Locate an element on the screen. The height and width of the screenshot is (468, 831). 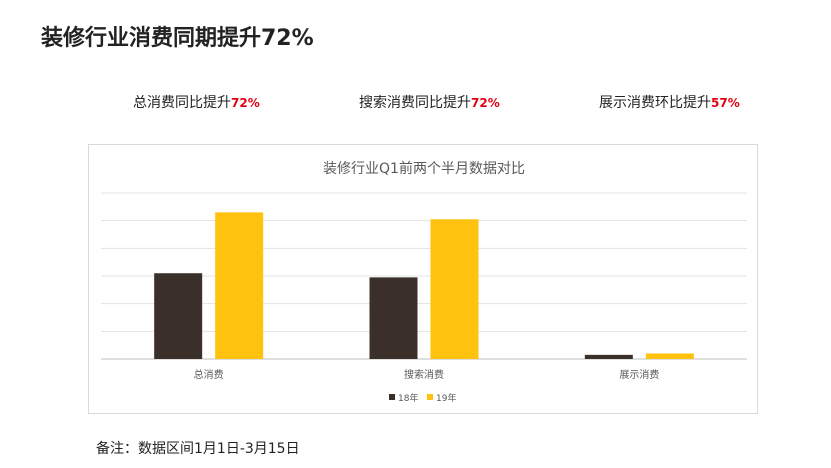
legend-label: 19年 is located at coordinates (446, 398).